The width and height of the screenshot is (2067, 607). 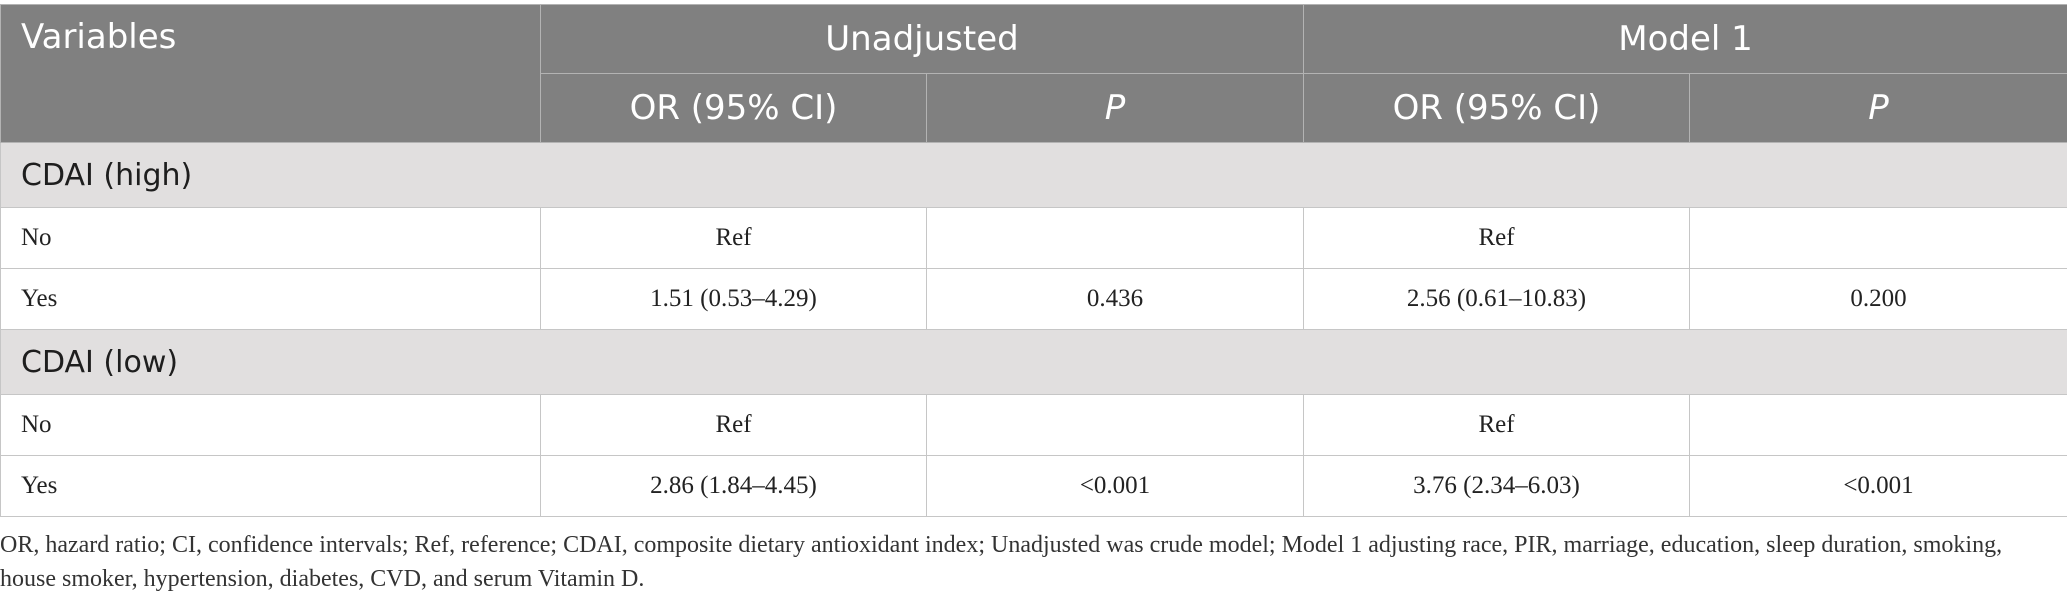 What do you see at coordinates (270, 73) in the screenshot?
I see `header-variables: Variables` at bounding box center [270, 73].